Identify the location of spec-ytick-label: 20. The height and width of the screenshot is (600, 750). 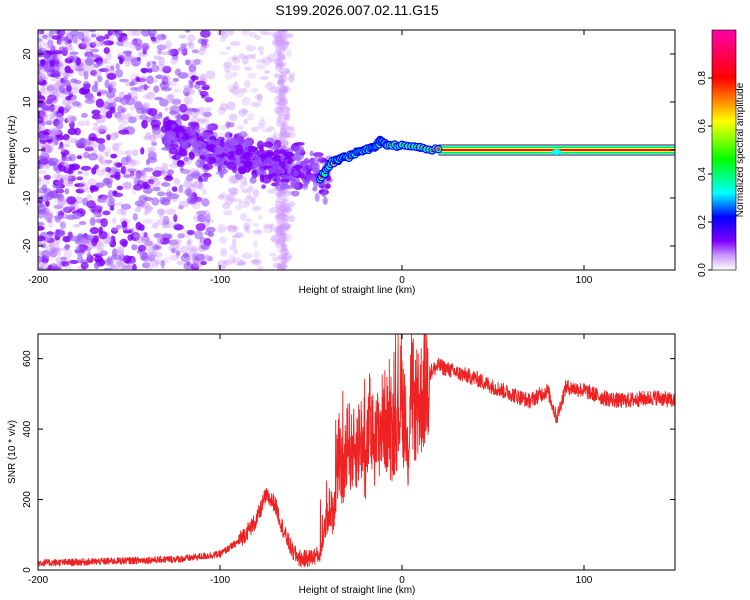
(27, 54).